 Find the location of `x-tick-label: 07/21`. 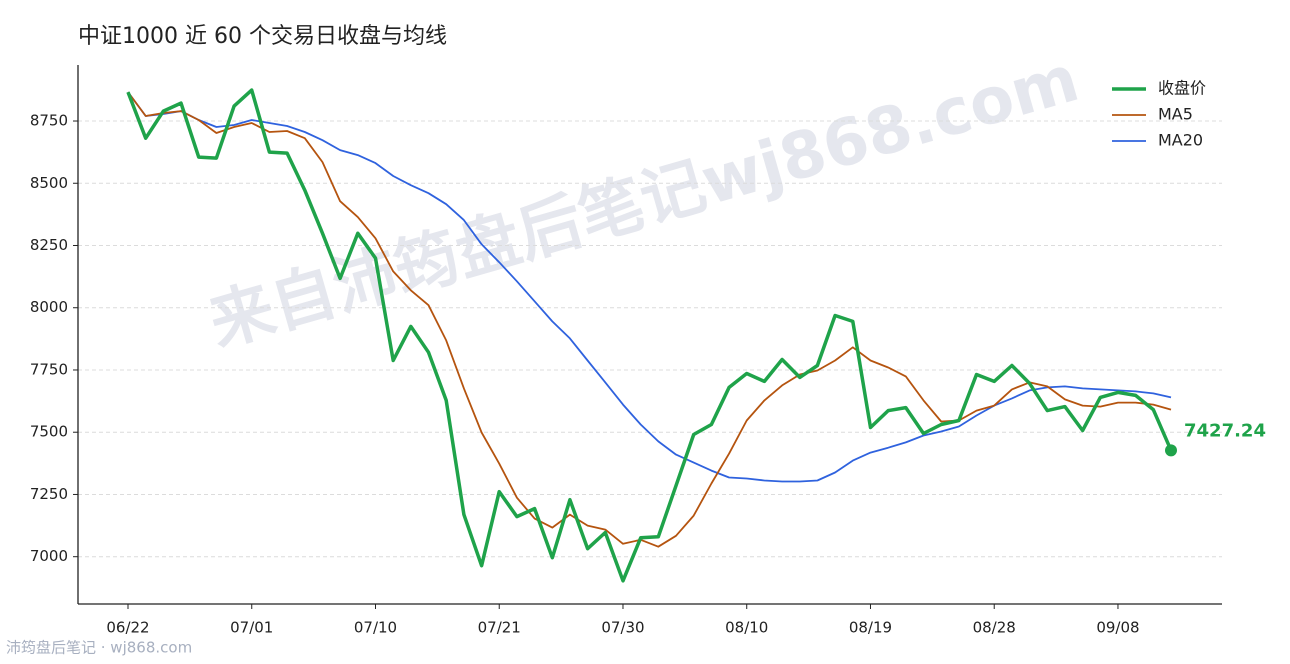

x-tick-label: 07/21 is located at coordinates (499, 628).